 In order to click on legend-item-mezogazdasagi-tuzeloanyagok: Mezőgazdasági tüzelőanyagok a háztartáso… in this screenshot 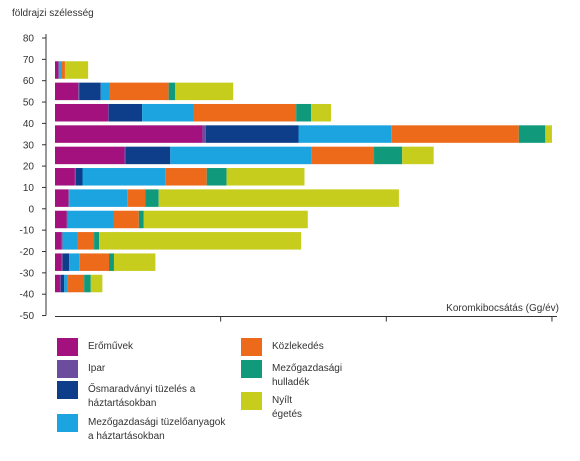, I will do `click(142, 429)`.